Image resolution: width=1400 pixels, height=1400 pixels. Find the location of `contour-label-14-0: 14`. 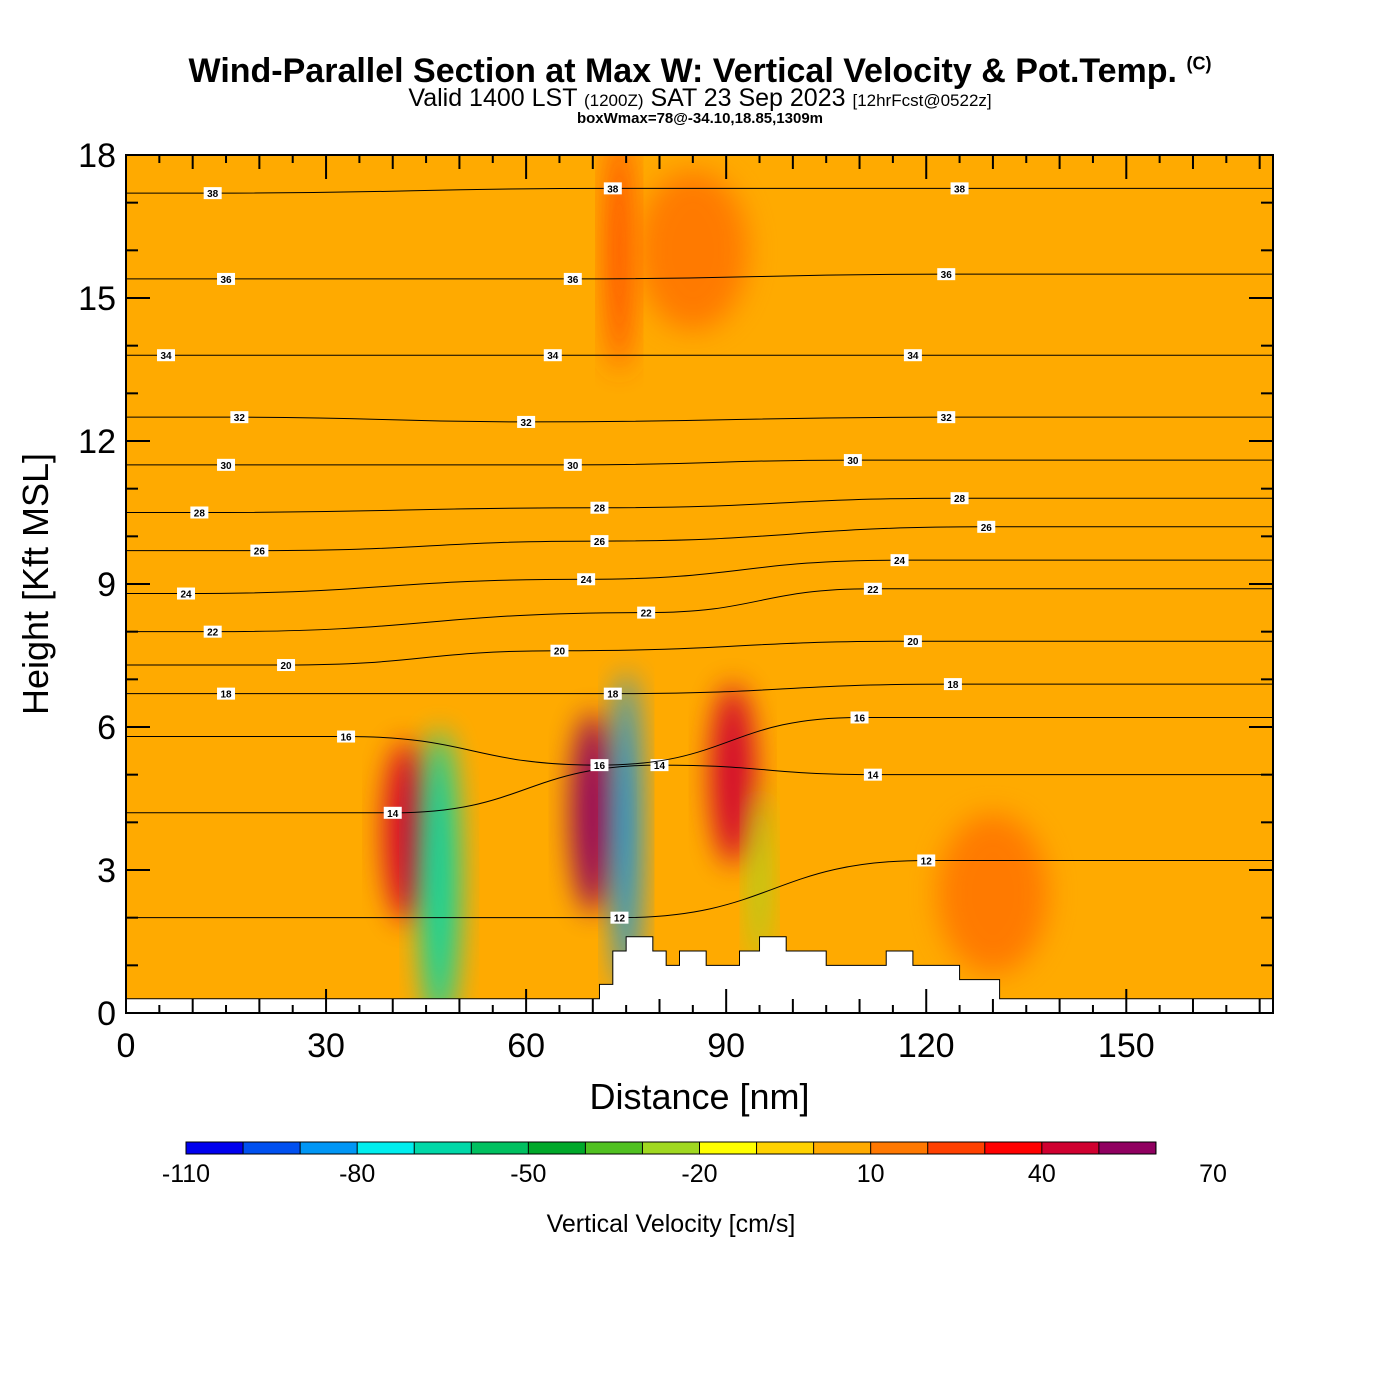

contour-label-14-0: 14 is located at coordinates (392, 813).